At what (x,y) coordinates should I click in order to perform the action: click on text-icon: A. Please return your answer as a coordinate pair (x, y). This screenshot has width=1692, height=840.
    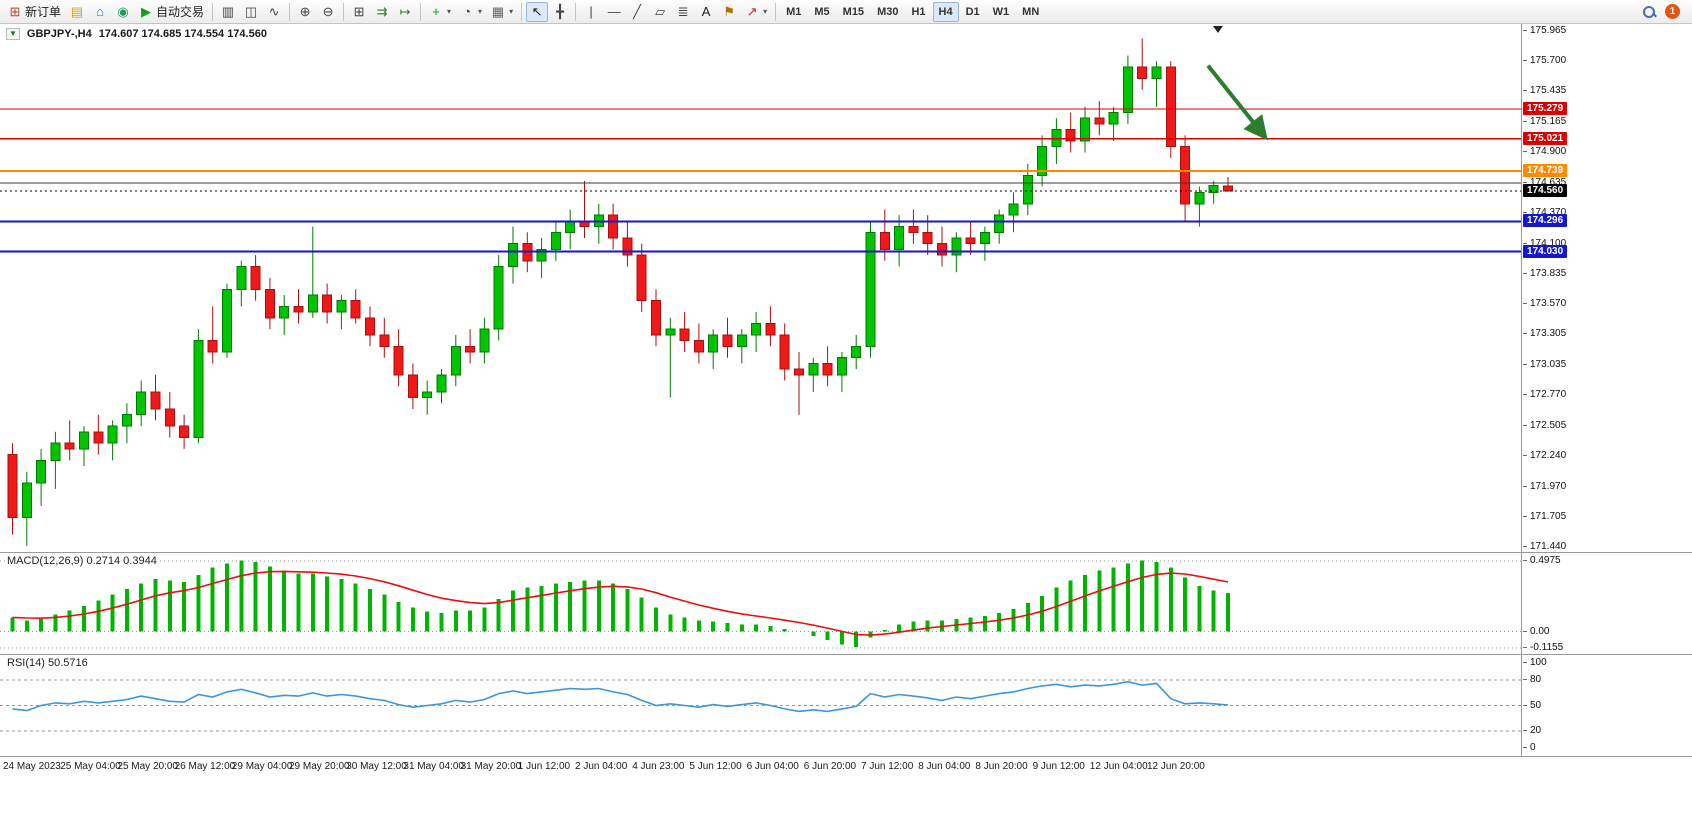
    Looking at the image, I should click on (706, 11).